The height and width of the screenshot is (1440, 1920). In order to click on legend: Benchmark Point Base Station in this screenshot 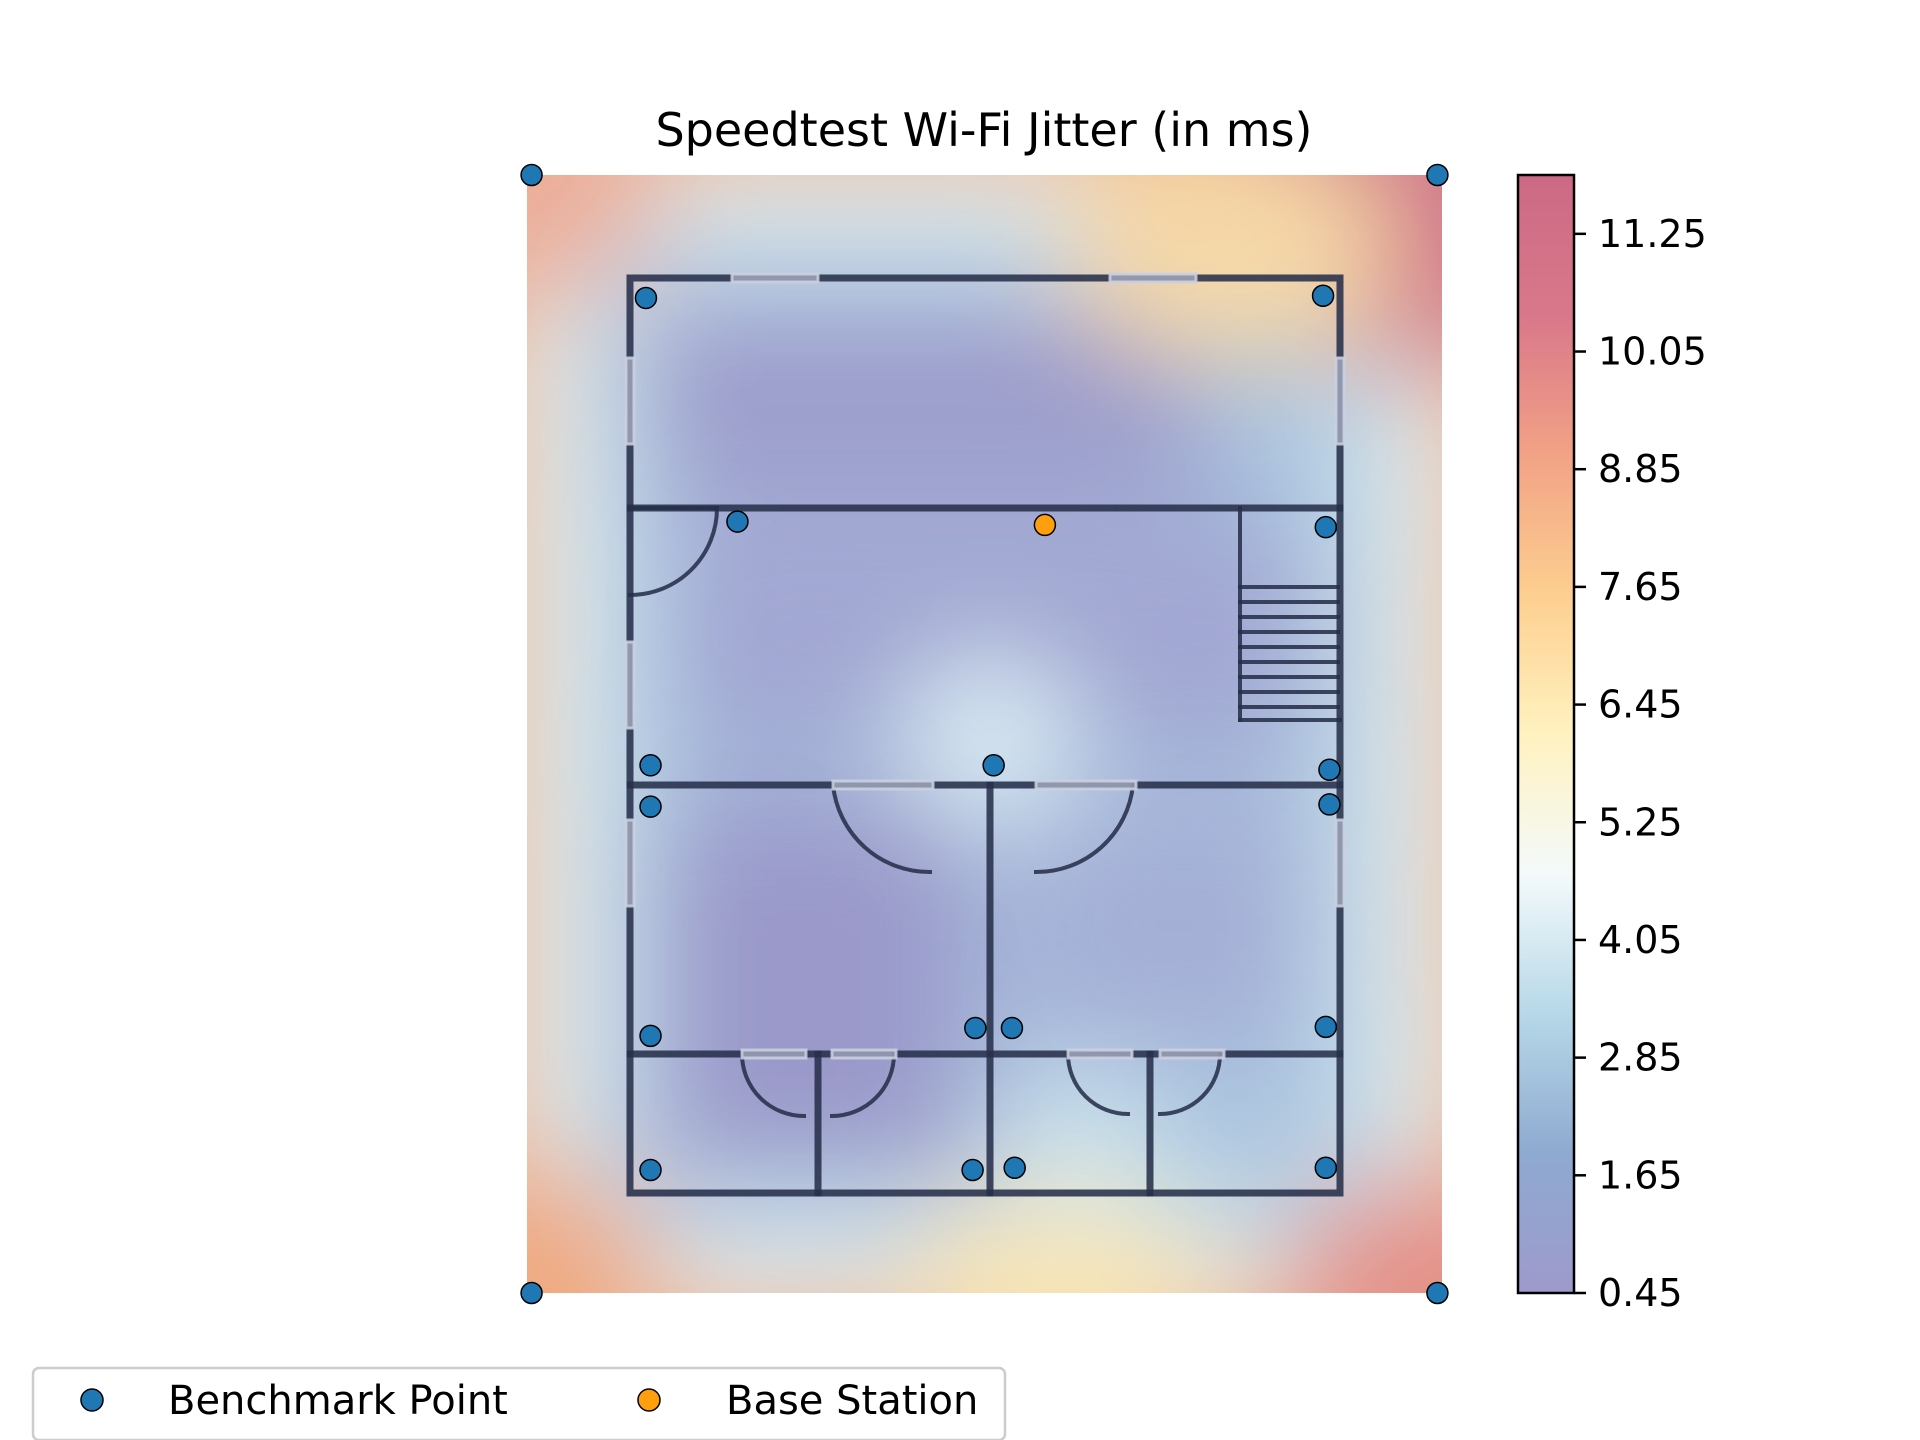, I will do `click(519, 1403)`.